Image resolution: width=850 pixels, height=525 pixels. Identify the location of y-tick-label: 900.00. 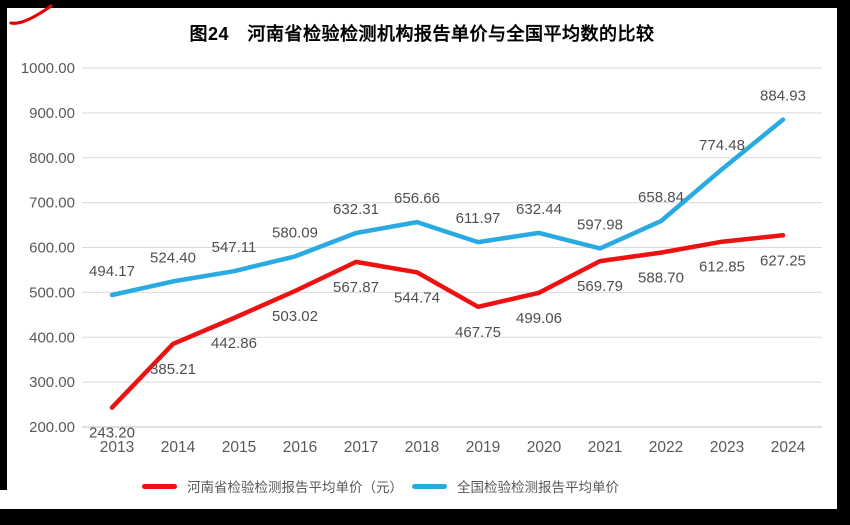
(52, 113).